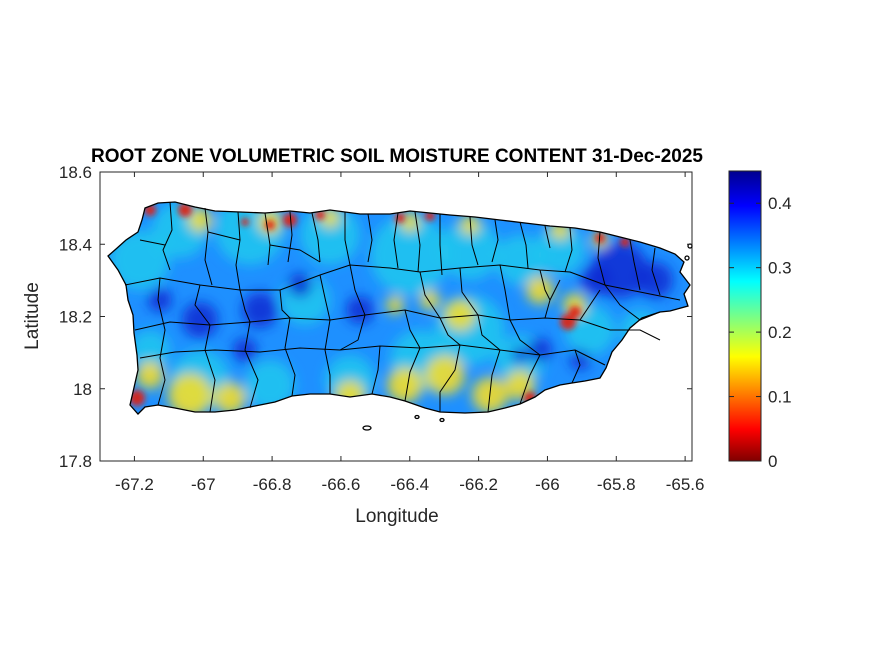  I want to click on x-tick-label: -65.8, so click(616, 484).